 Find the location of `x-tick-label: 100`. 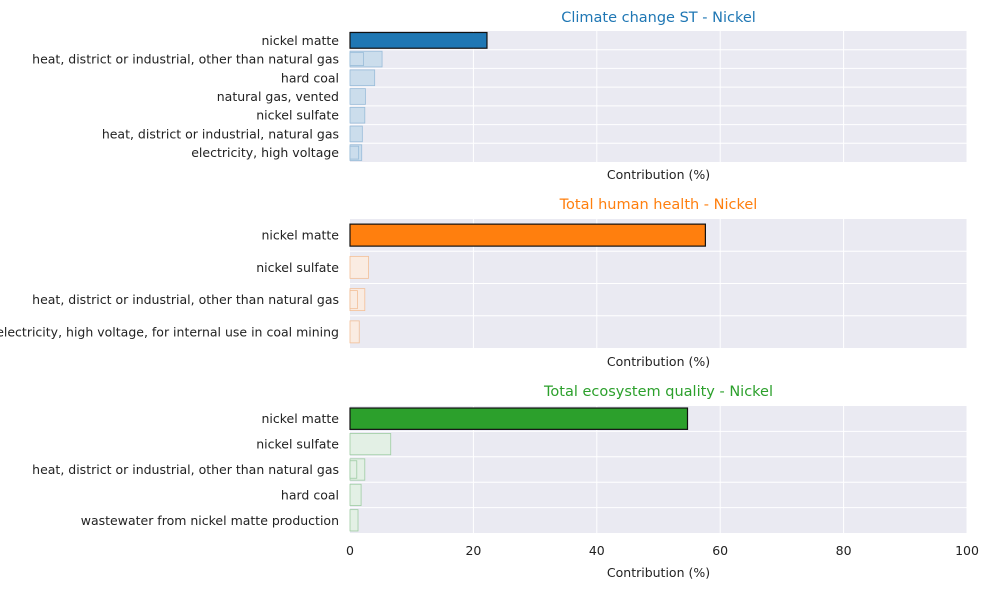

x-tick-label: 100 is located at coordinates (967, 550).